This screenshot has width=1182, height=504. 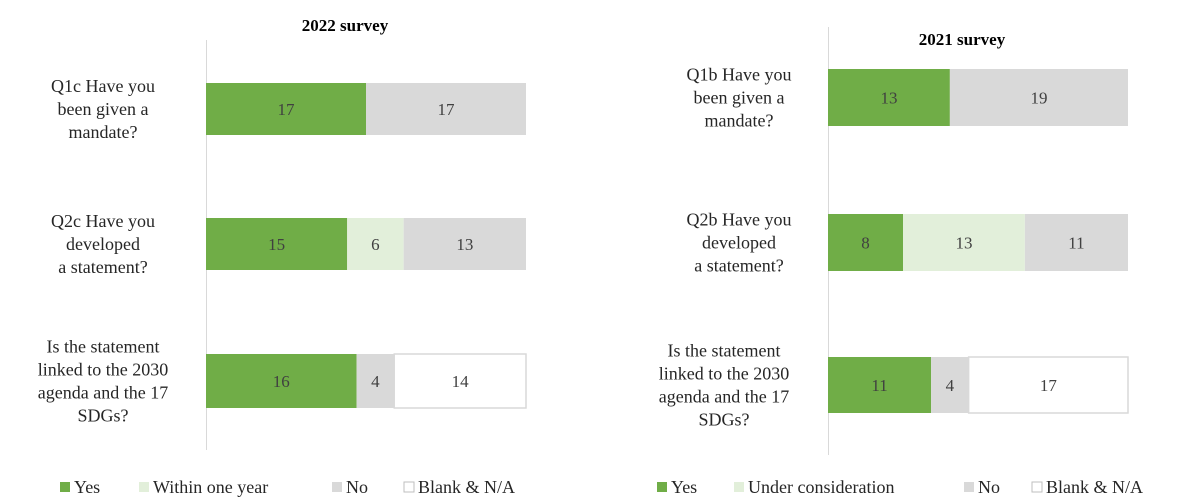 I want to click on chart-title: 2022 survey, so click(x=345, y=25).